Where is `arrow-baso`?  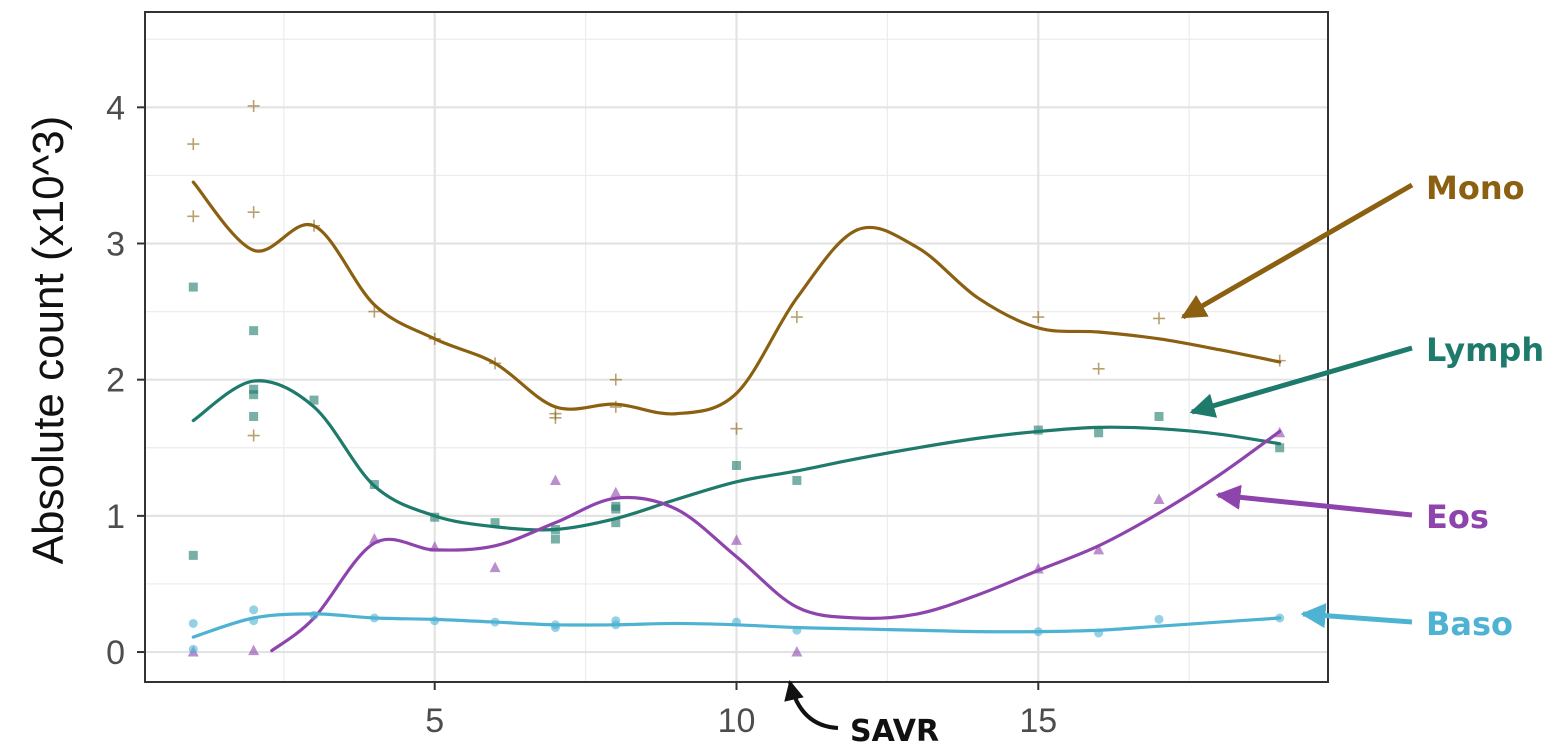
arrow-baso is located at coordinates (1357, 618).